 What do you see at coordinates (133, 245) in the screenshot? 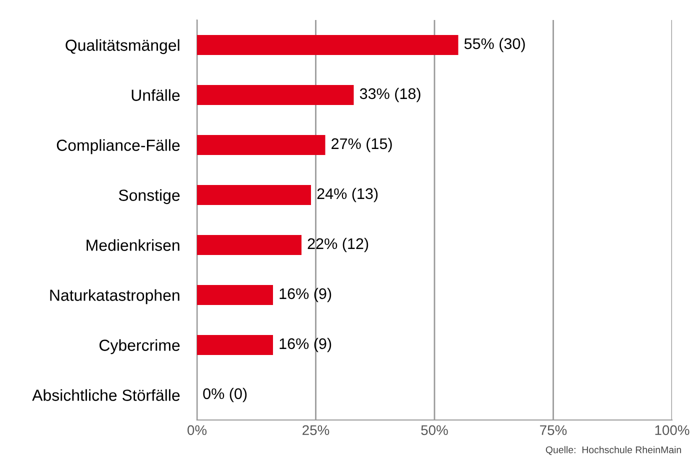
I see `y-tick-label: Medienkrisen` at bounding box center [133, 245].